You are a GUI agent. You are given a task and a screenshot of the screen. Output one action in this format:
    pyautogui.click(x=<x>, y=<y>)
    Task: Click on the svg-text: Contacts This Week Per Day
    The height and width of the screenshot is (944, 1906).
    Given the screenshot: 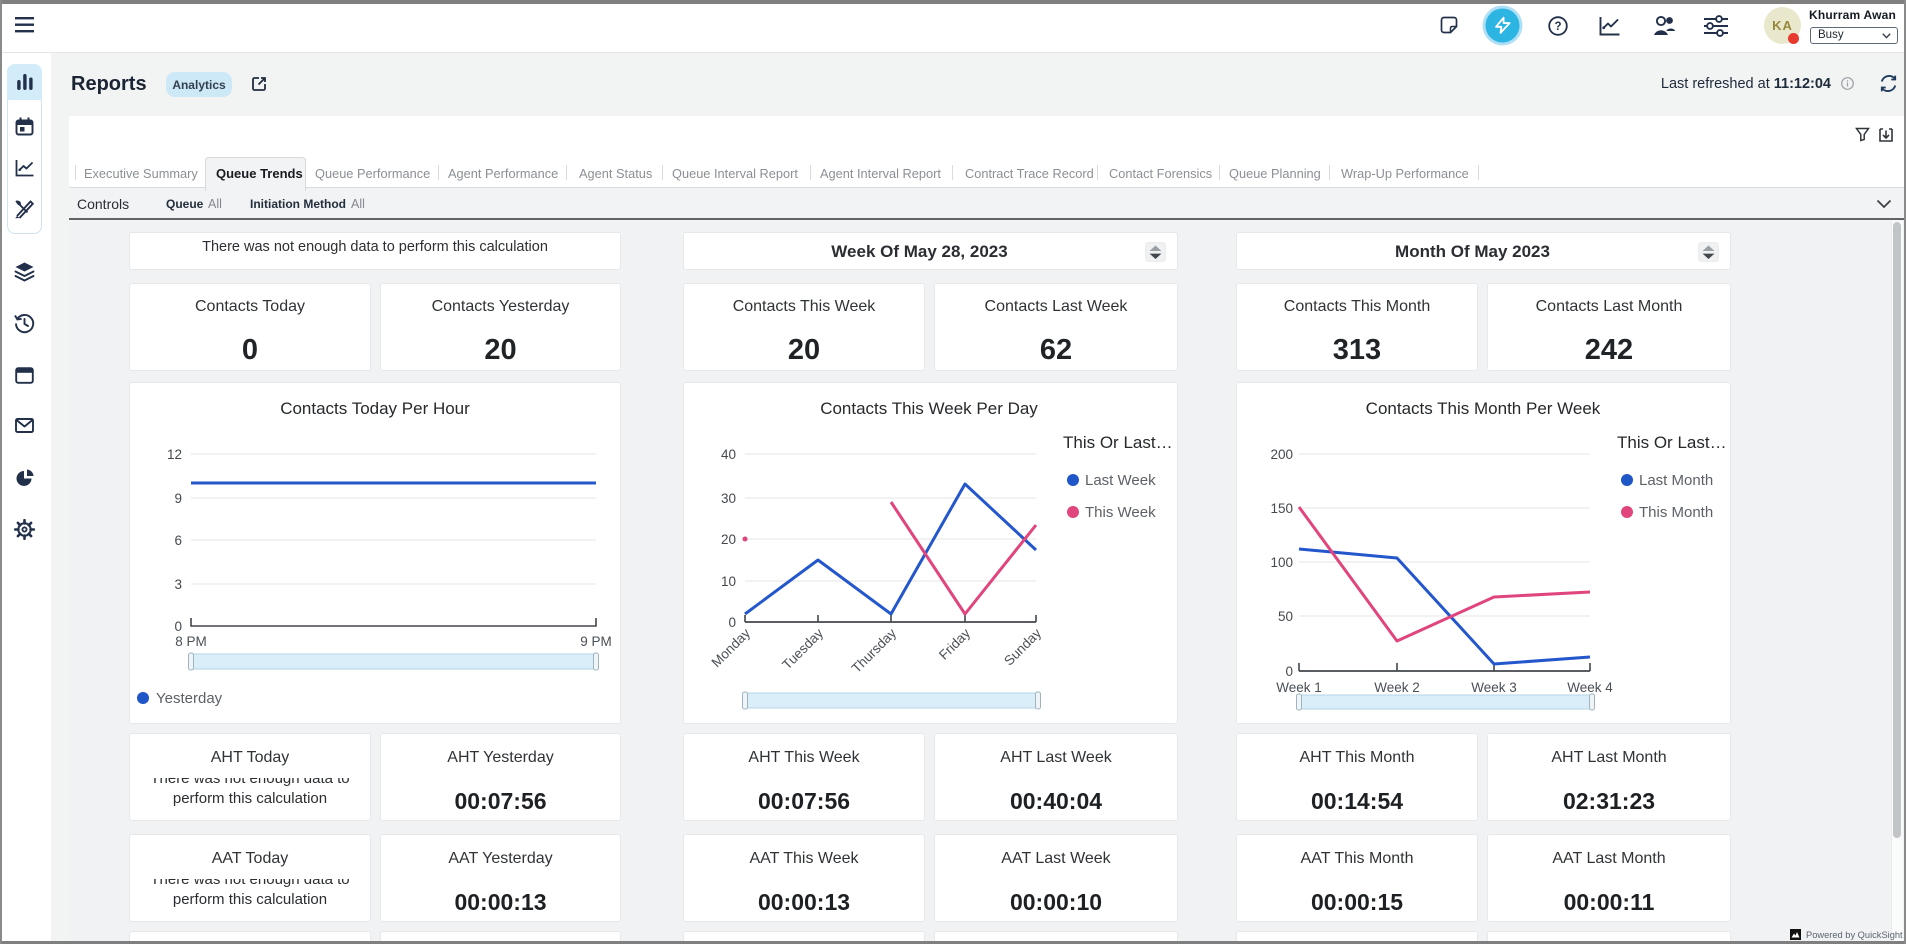 What is the action you would take?
    pyautogui.click(x=929, y=408)
    